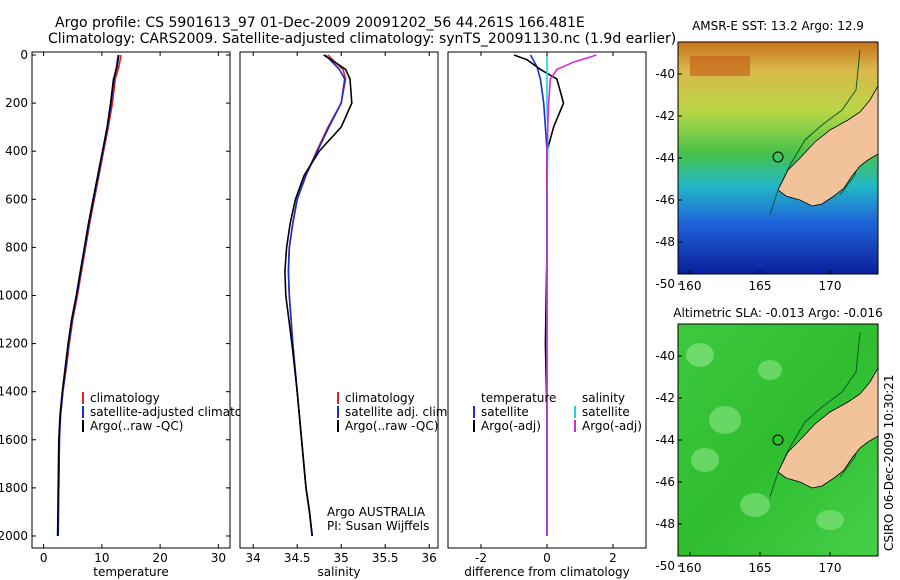 This screenshot has height=580, width=900. What do you see at coordinates (24, 55) in the screenshot?
I see `depth-tick-label: 0` at bounding box center [24, 55].